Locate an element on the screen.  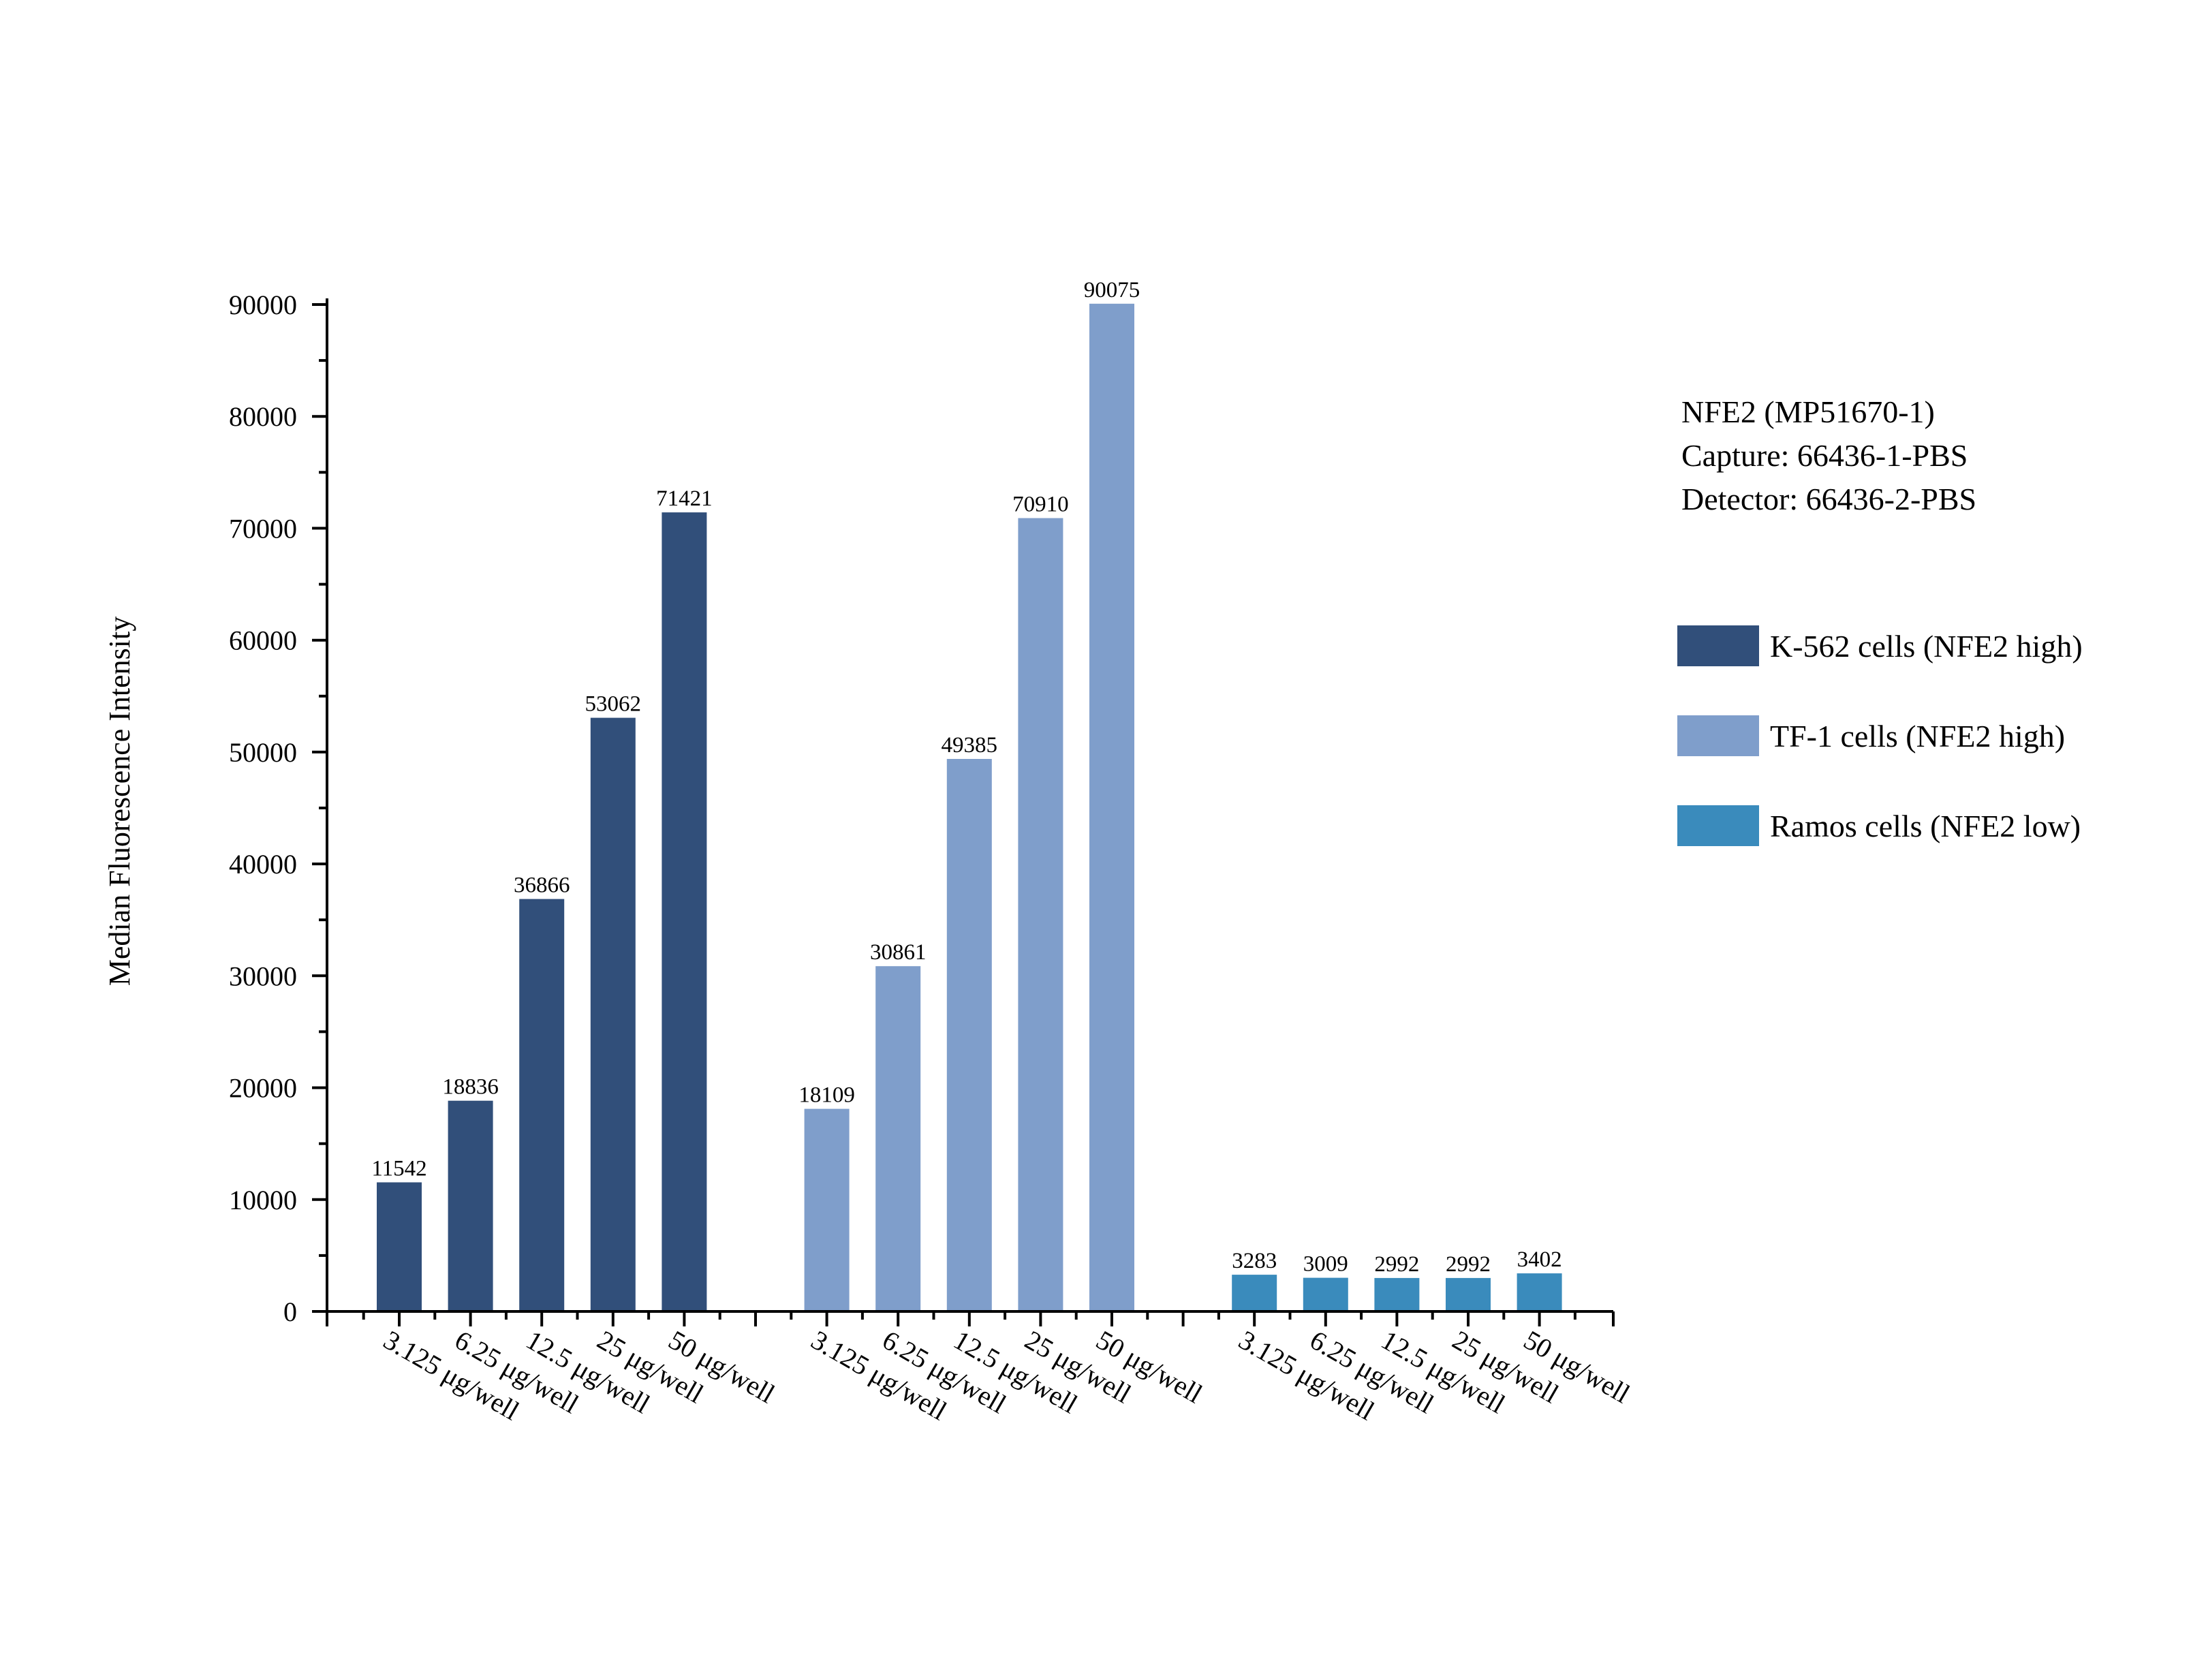
y-axis-title: Median Fluorescence Intensity is located at coordinates (119, 801).